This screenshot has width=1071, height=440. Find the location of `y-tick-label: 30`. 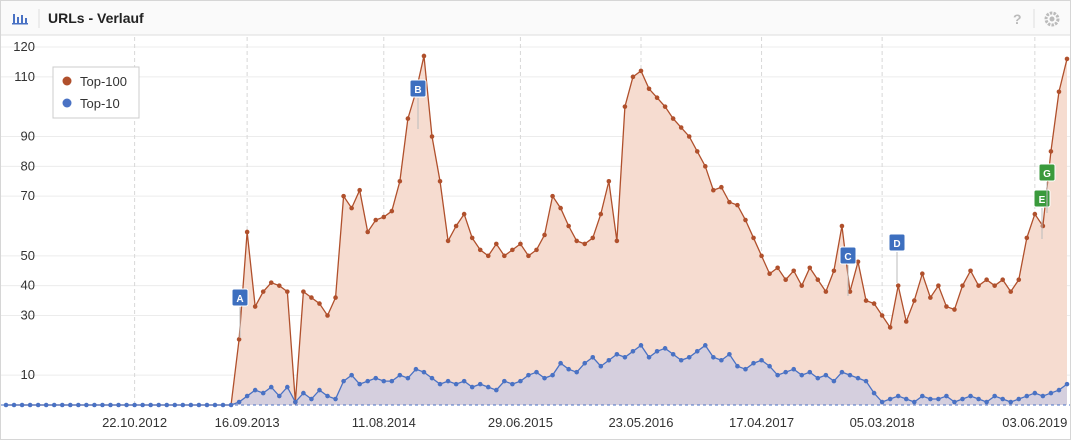

y-tick-label: 30 is located at coordinates (28, 315).